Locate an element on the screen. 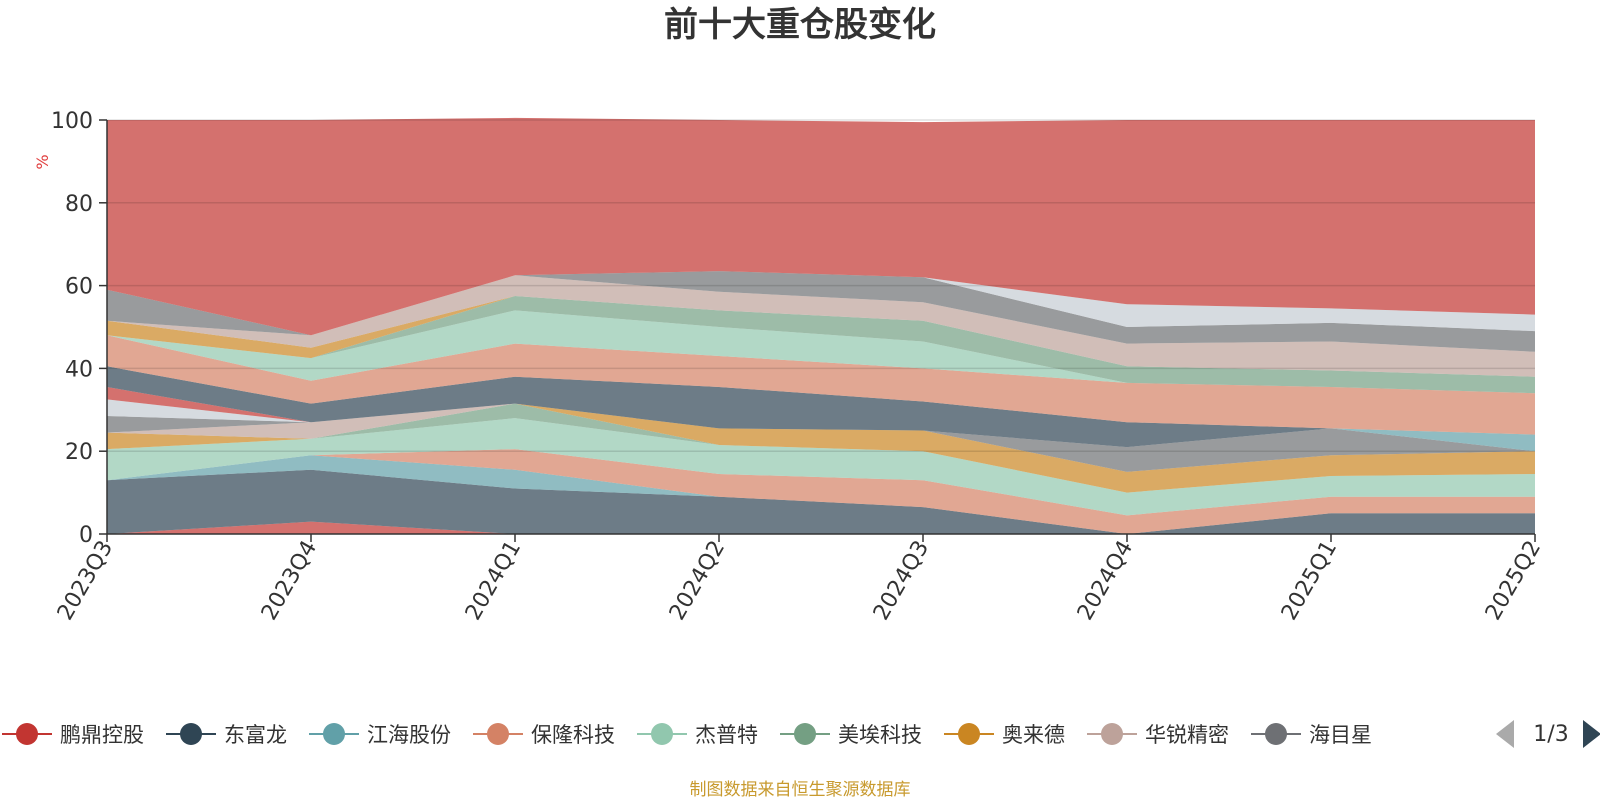  legend-page-indicator: 1/3 is located at coordinates (1550, 734).